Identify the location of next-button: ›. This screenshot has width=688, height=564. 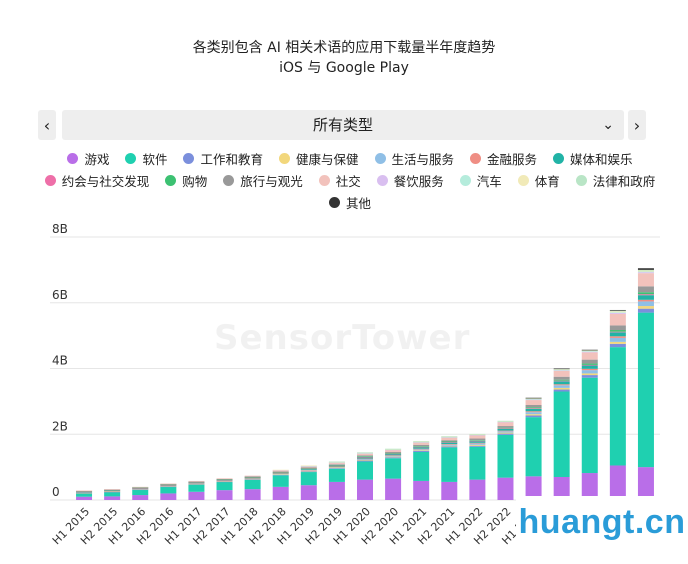
(637, 125).